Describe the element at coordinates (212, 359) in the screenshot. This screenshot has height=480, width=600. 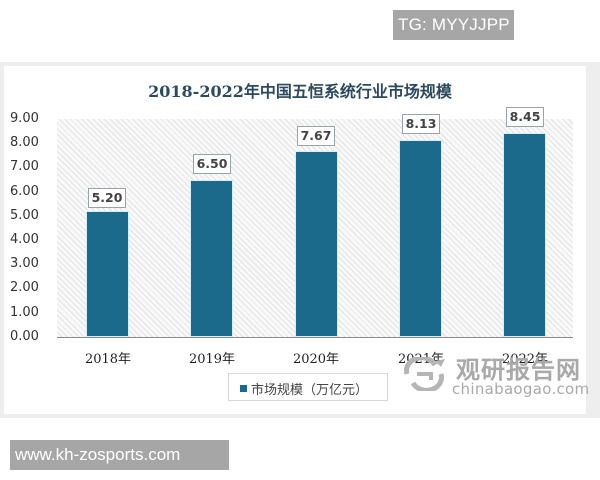
I see `x-label: 2019年` at that location.